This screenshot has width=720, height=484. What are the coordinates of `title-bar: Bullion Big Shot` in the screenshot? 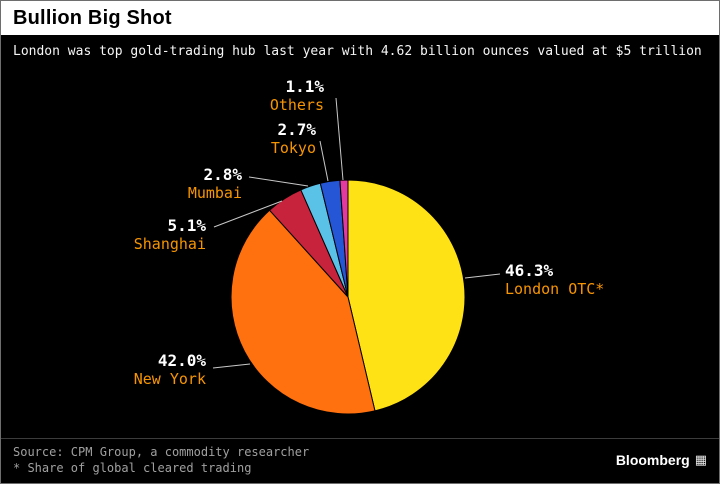 It's located at (360, 18).